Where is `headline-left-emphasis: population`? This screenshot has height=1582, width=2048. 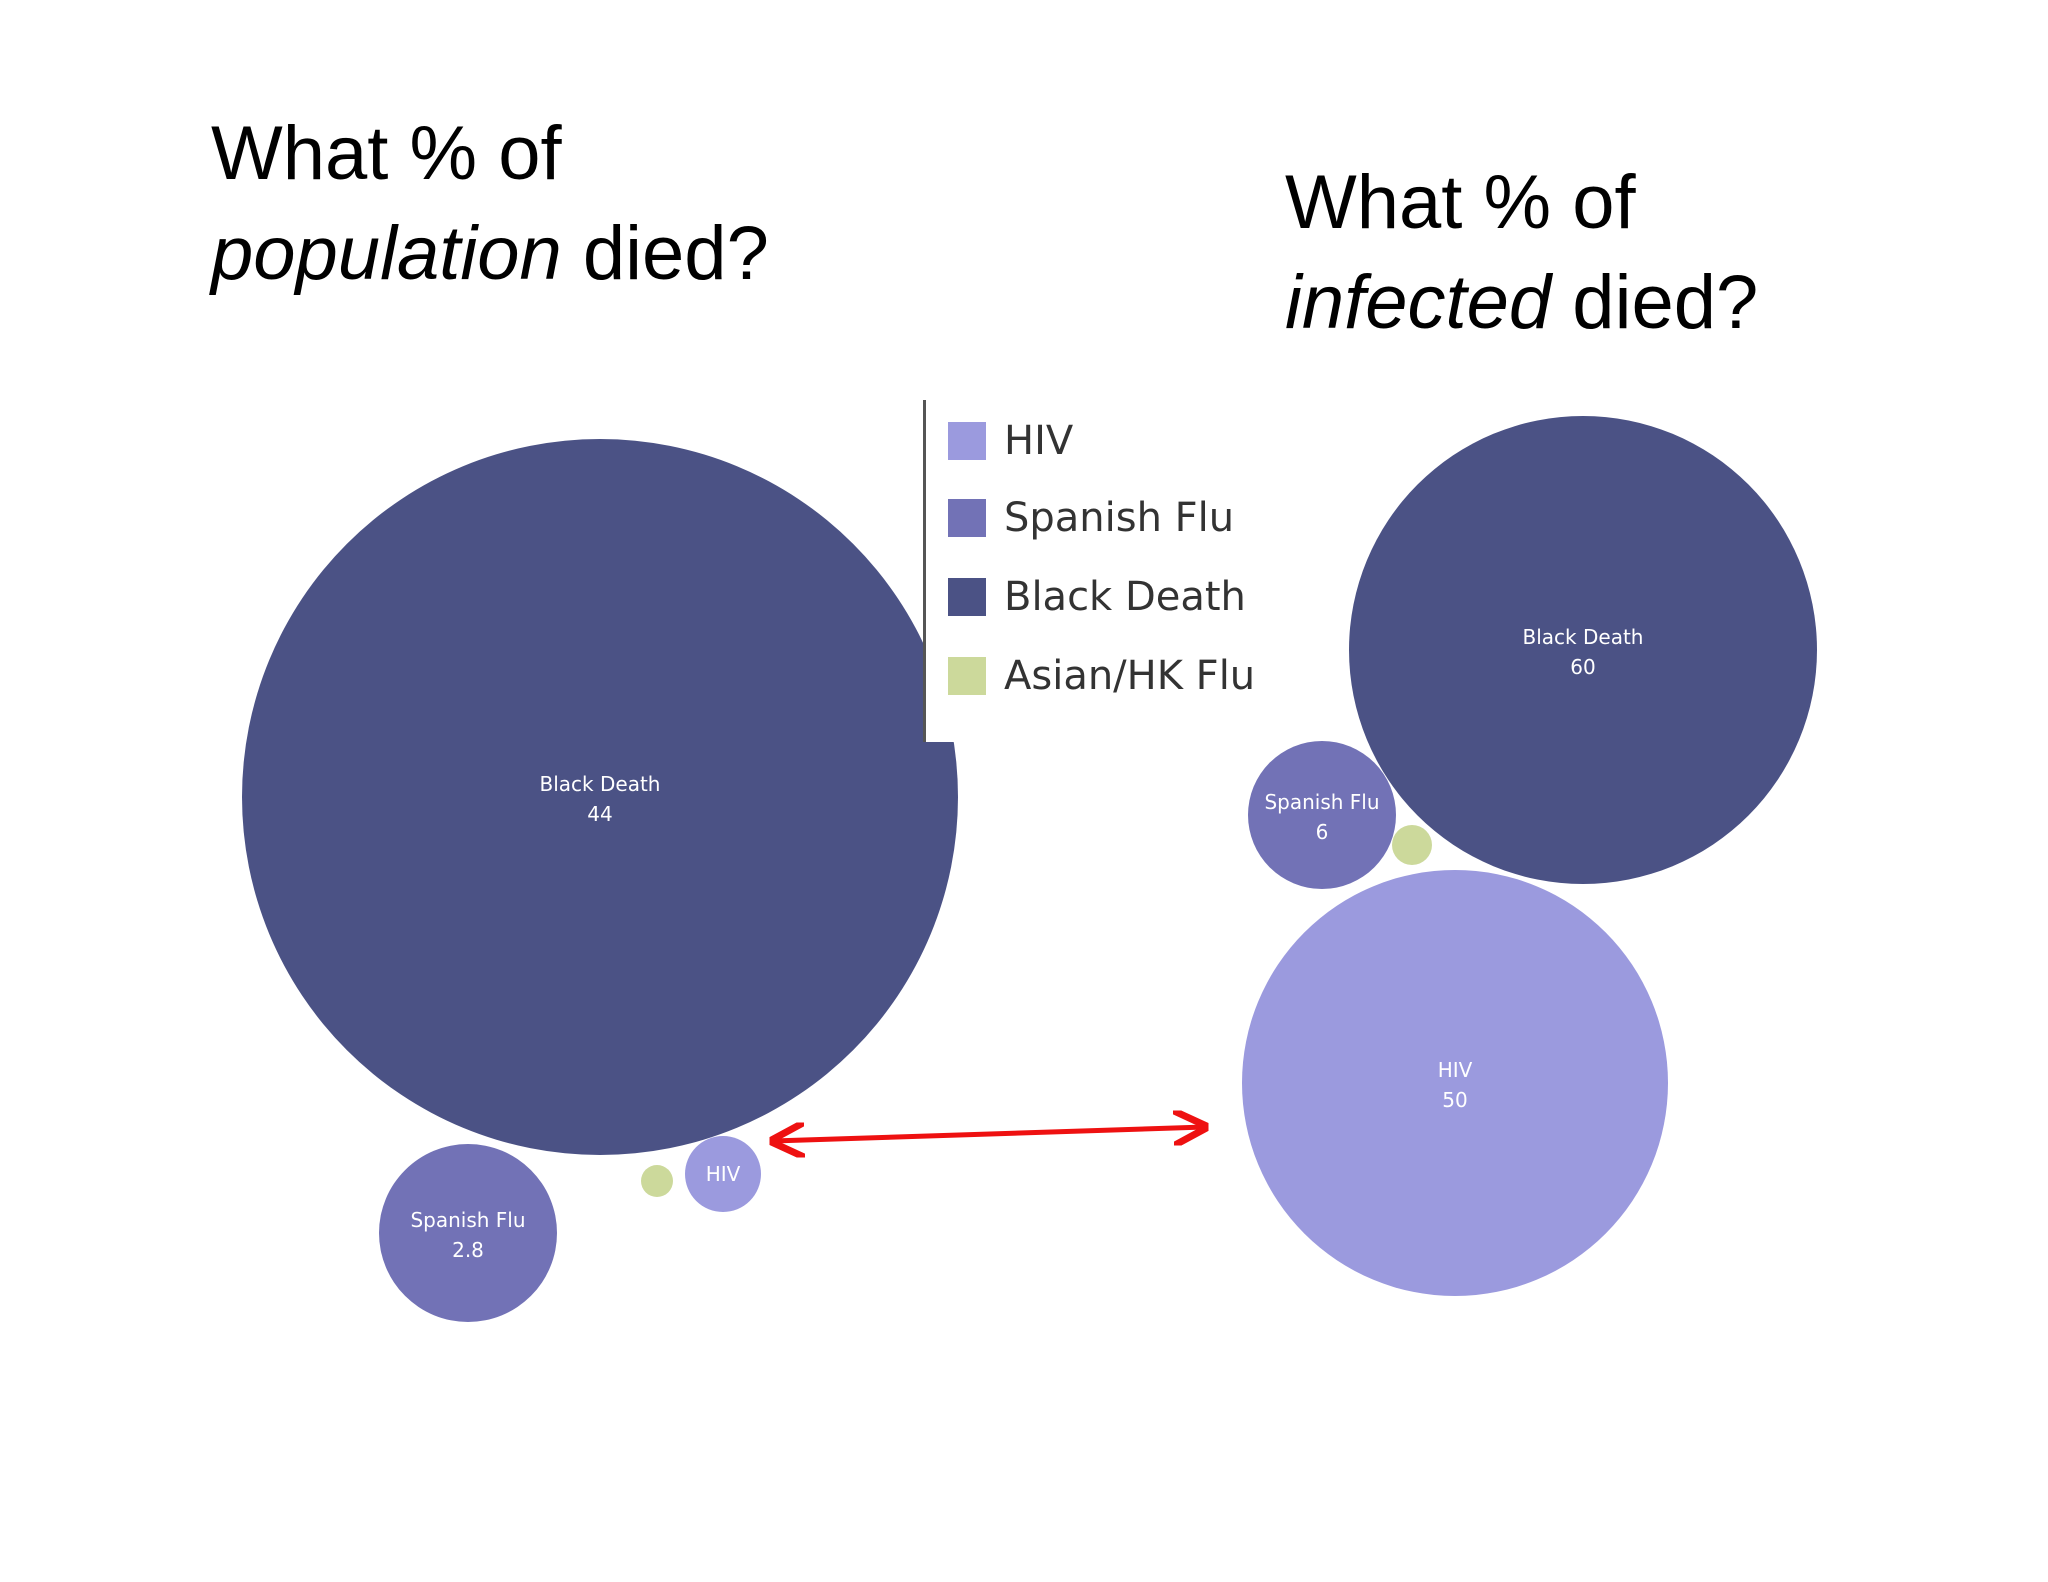 headline-left-emphasis: population is located at coordinates (386, 253).